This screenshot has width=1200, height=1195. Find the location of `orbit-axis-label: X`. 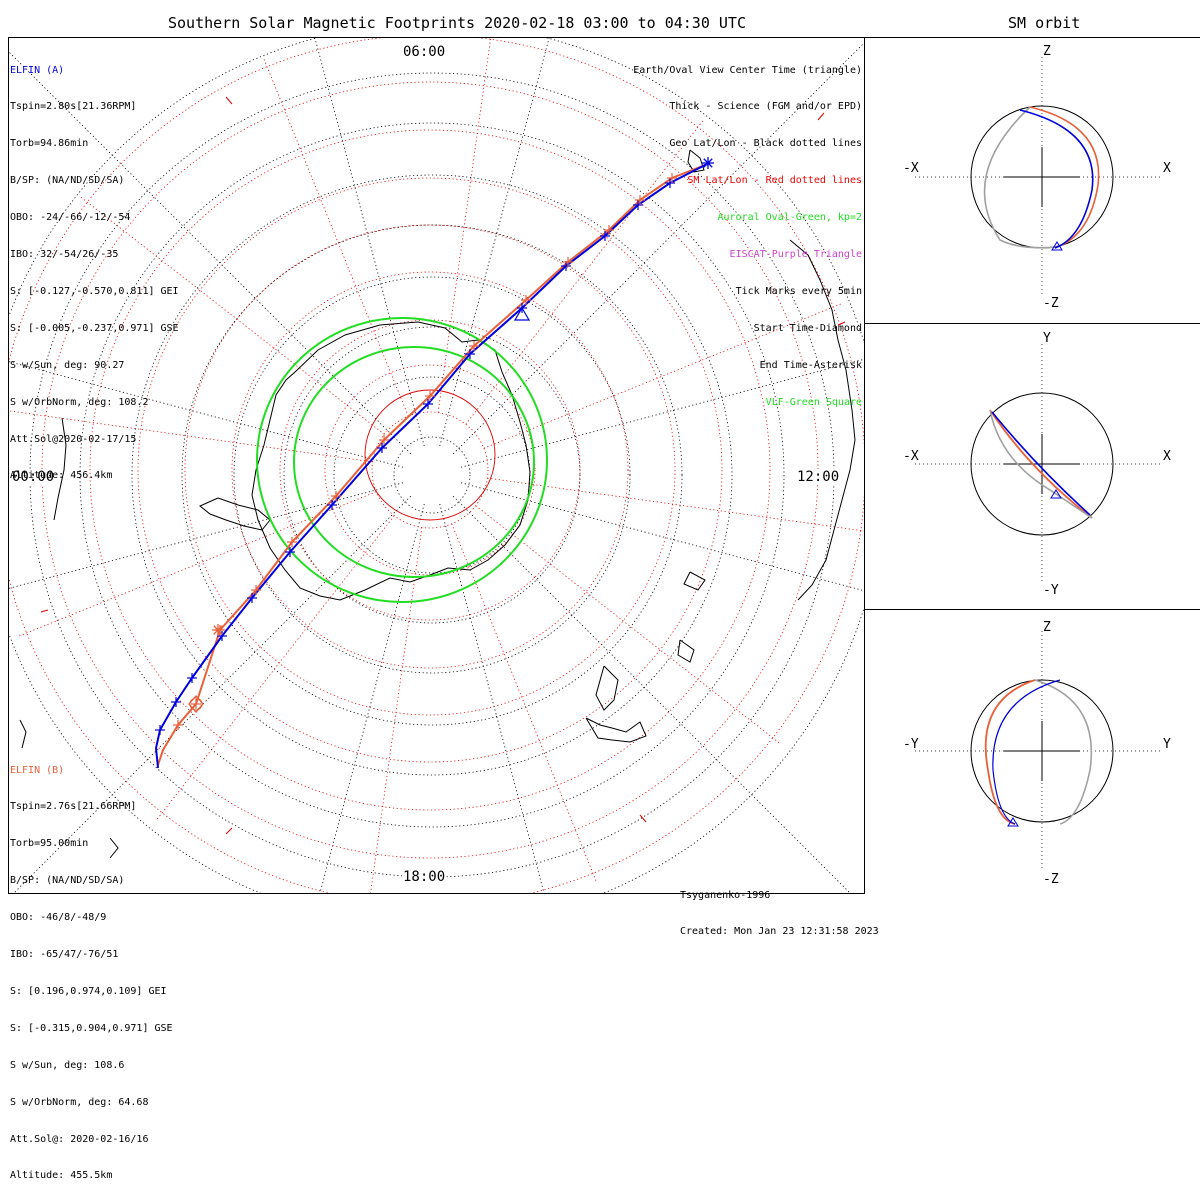

orbit-axis-label: X is located at coordinates (1167, 168).